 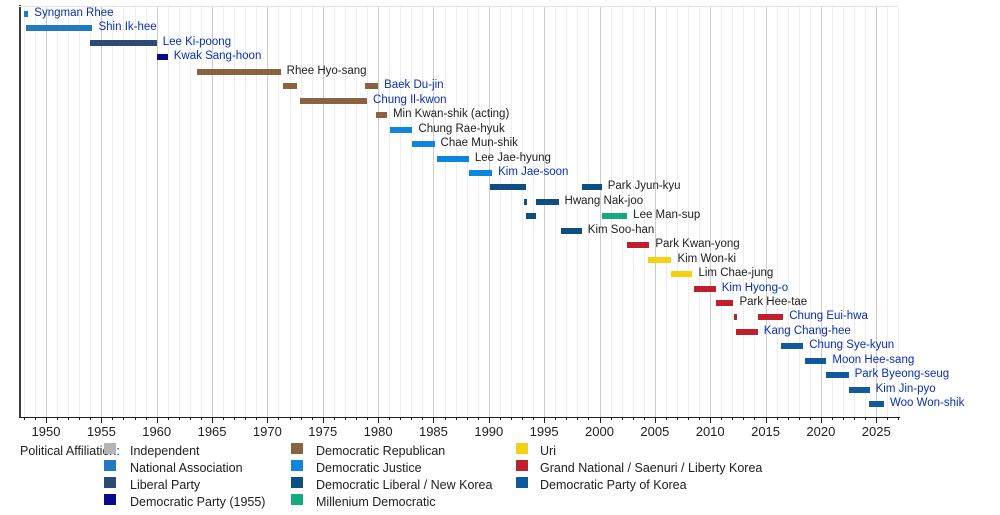 I want to click on speaker-label: Chung Il-kwon, so click(x=410, y=99).